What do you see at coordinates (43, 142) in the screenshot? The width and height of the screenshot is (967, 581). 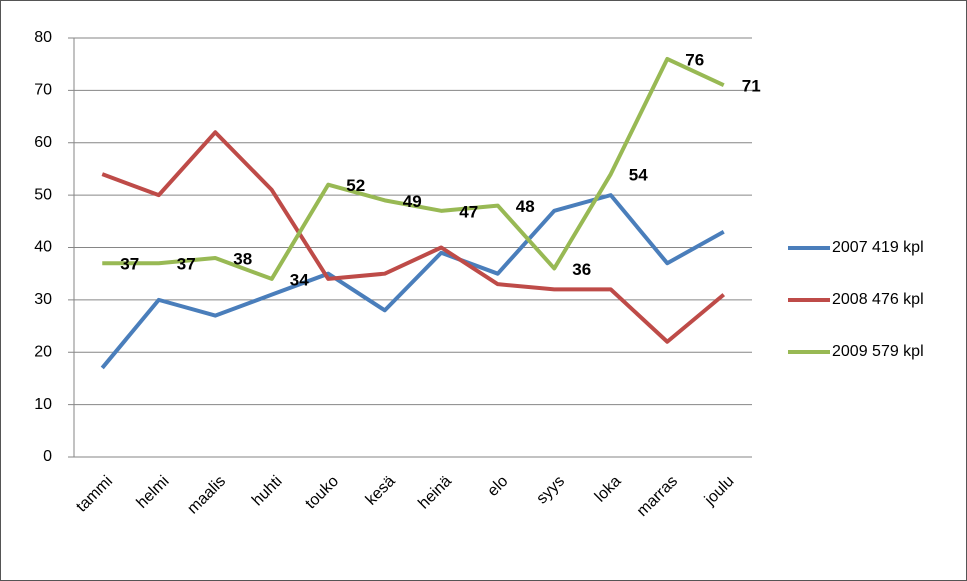 I see `y-tick-label: 60` at bounding box center [43, 142].